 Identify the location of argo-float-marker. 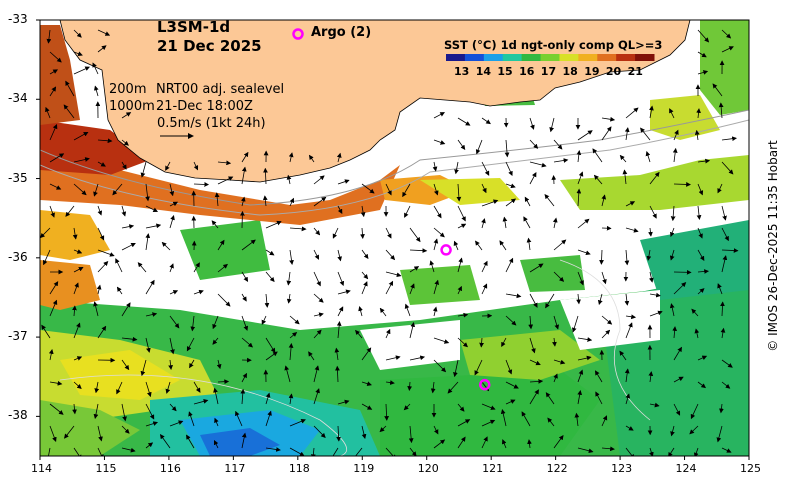
(484, 384).